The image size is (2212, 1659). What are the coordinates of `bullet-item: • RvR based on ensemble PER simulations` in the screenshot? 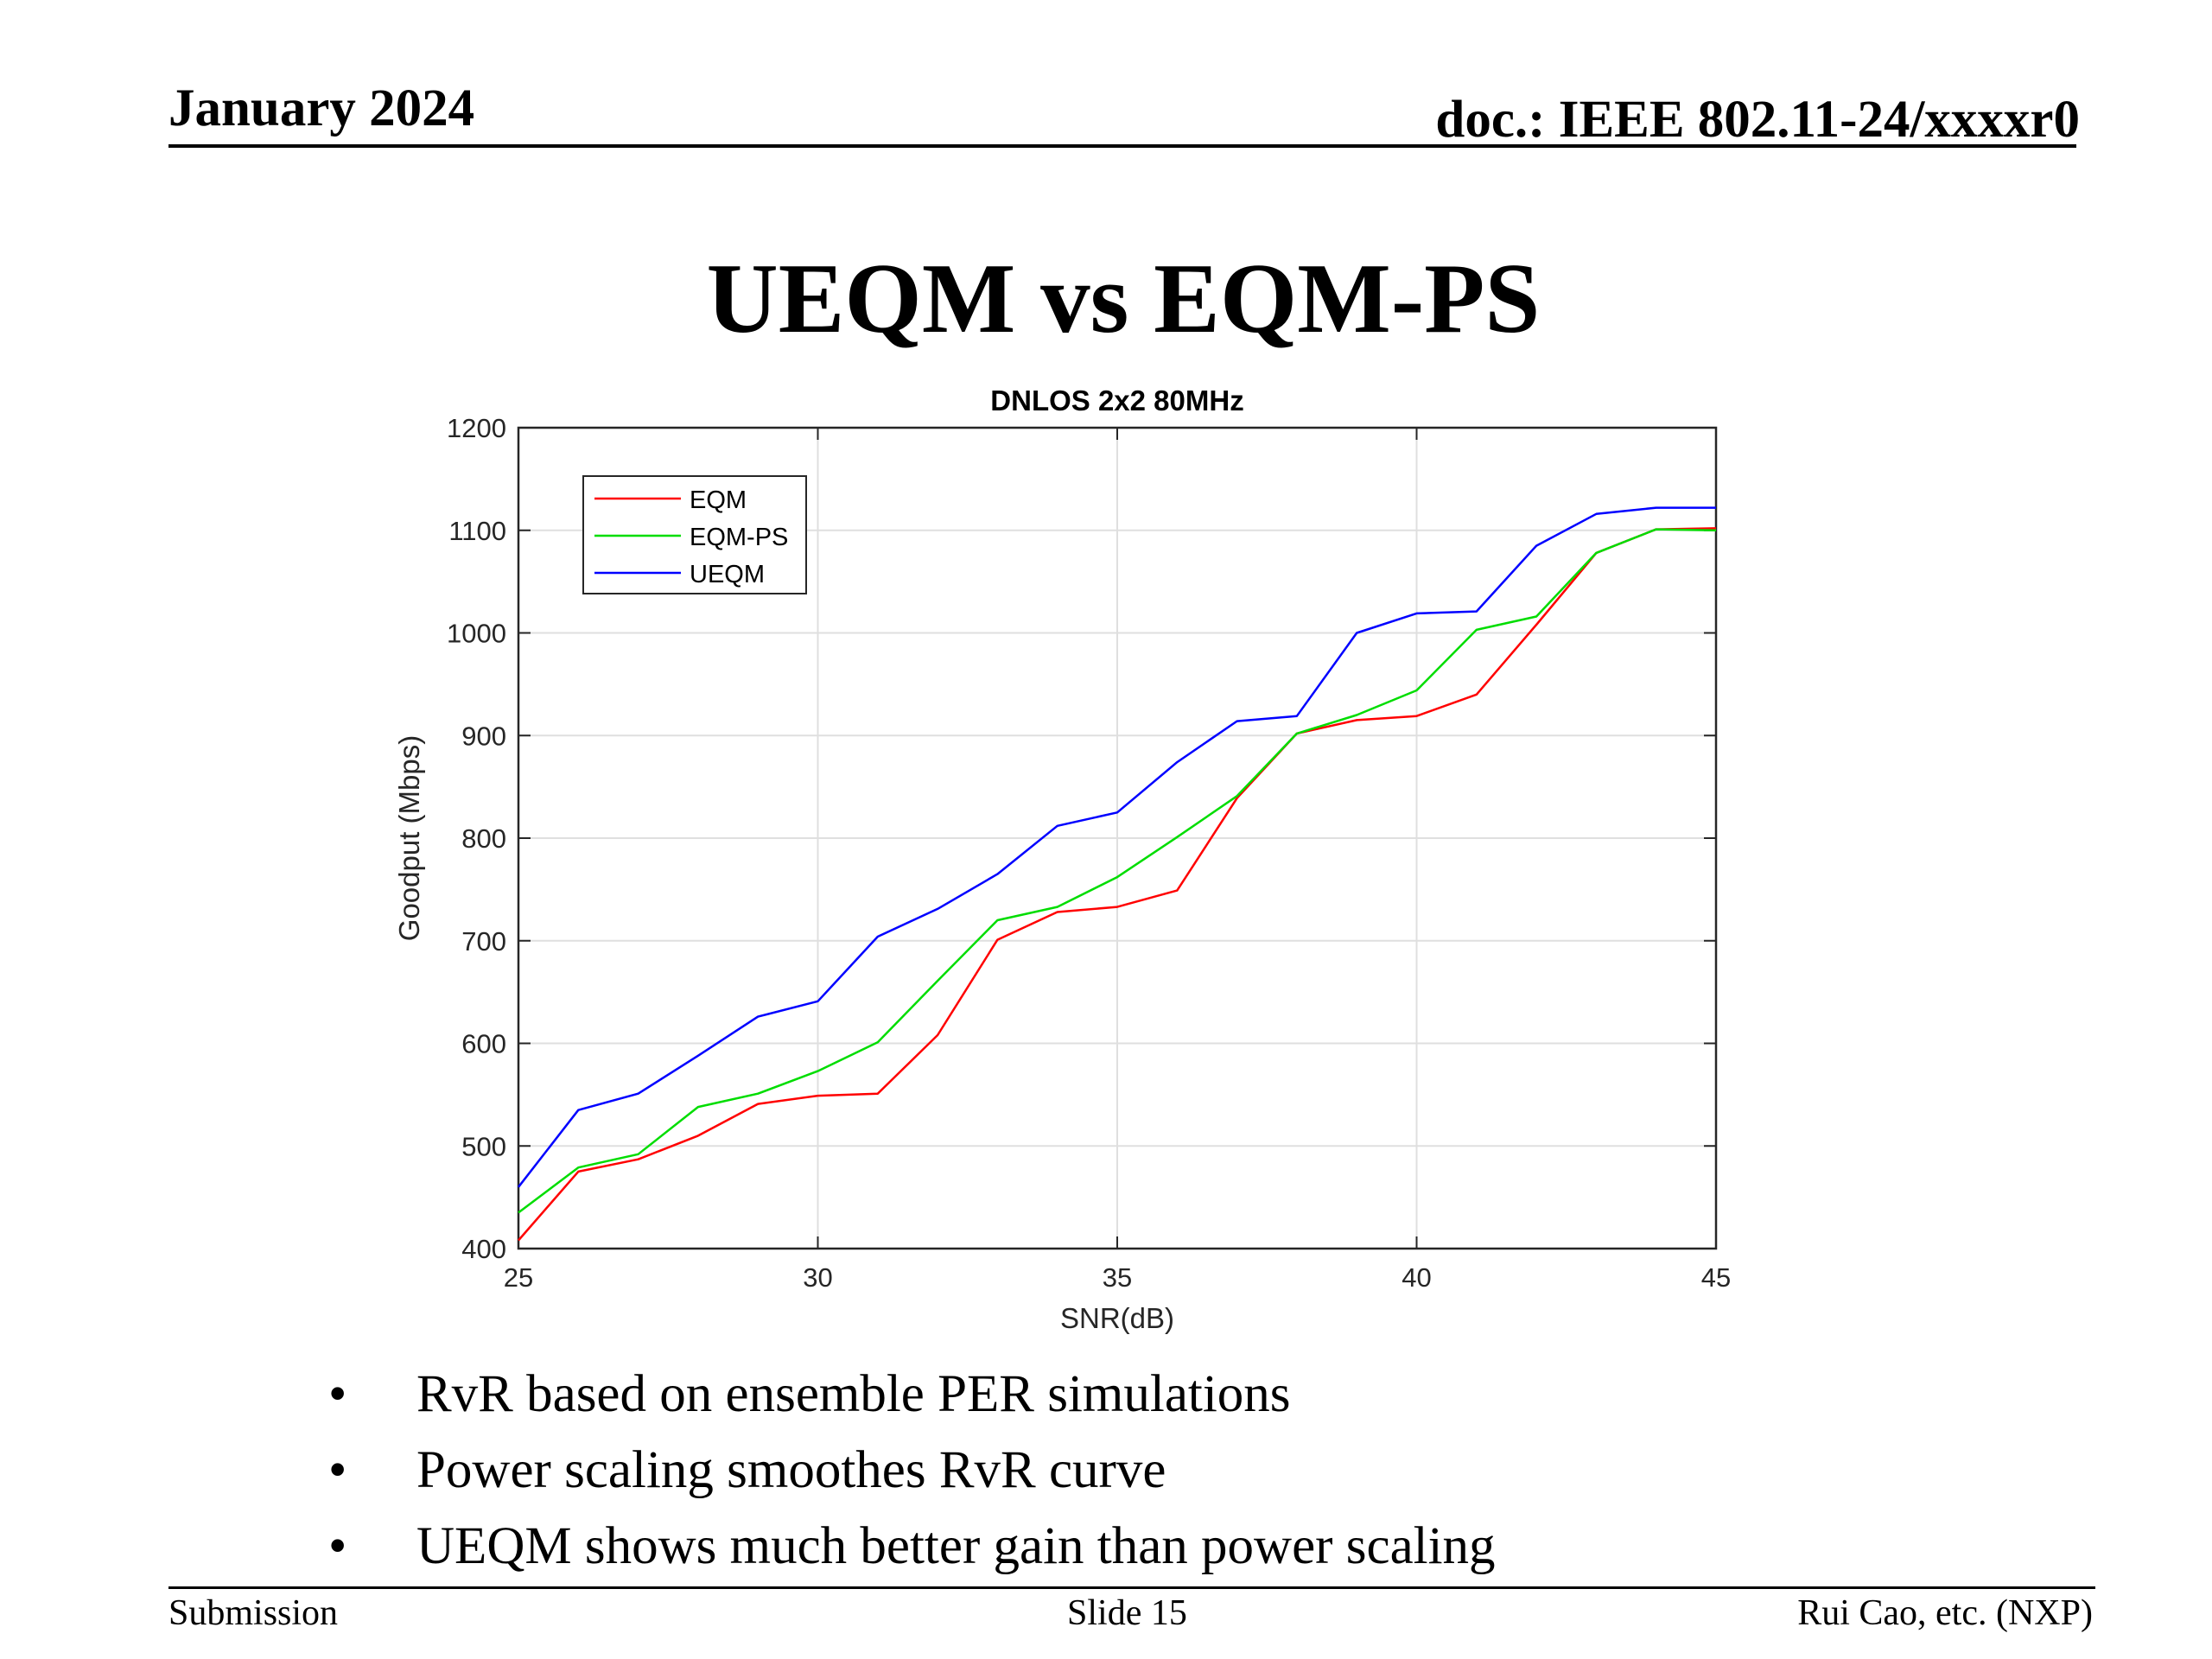 It's located at (912, 1395).